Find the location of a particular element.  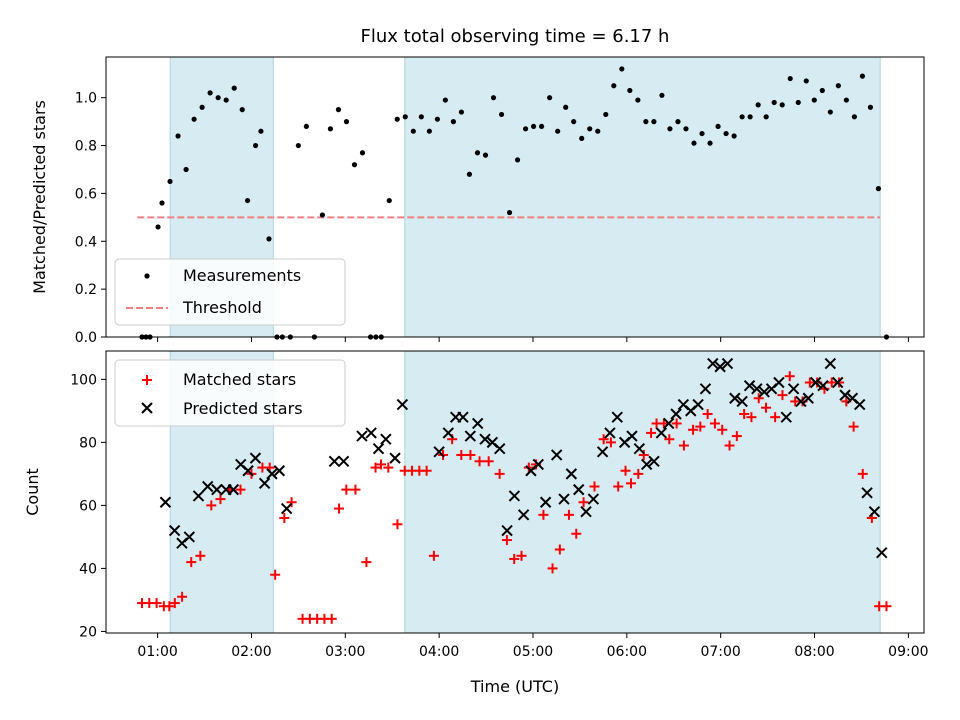

legend-predicted-marker is located at coordinates (147, 408).